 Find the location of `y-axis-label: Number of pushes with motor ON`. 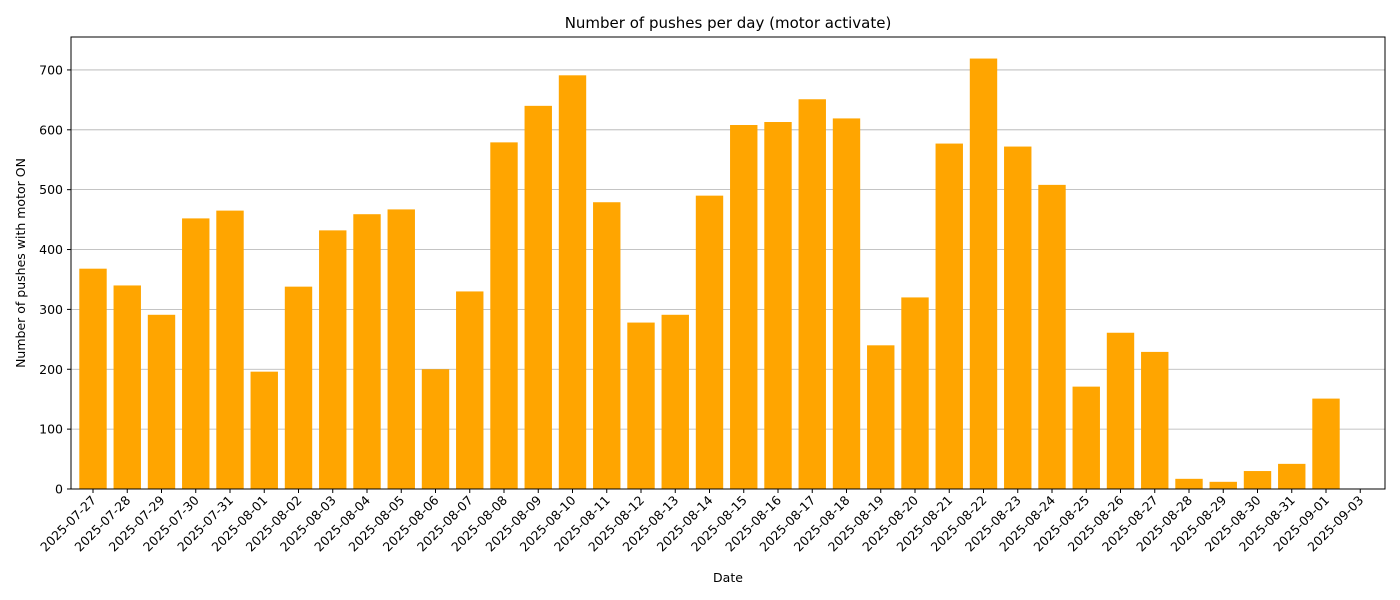

y-axis-label: Number of pushes with motor ON is located at coordinates (20, 263).